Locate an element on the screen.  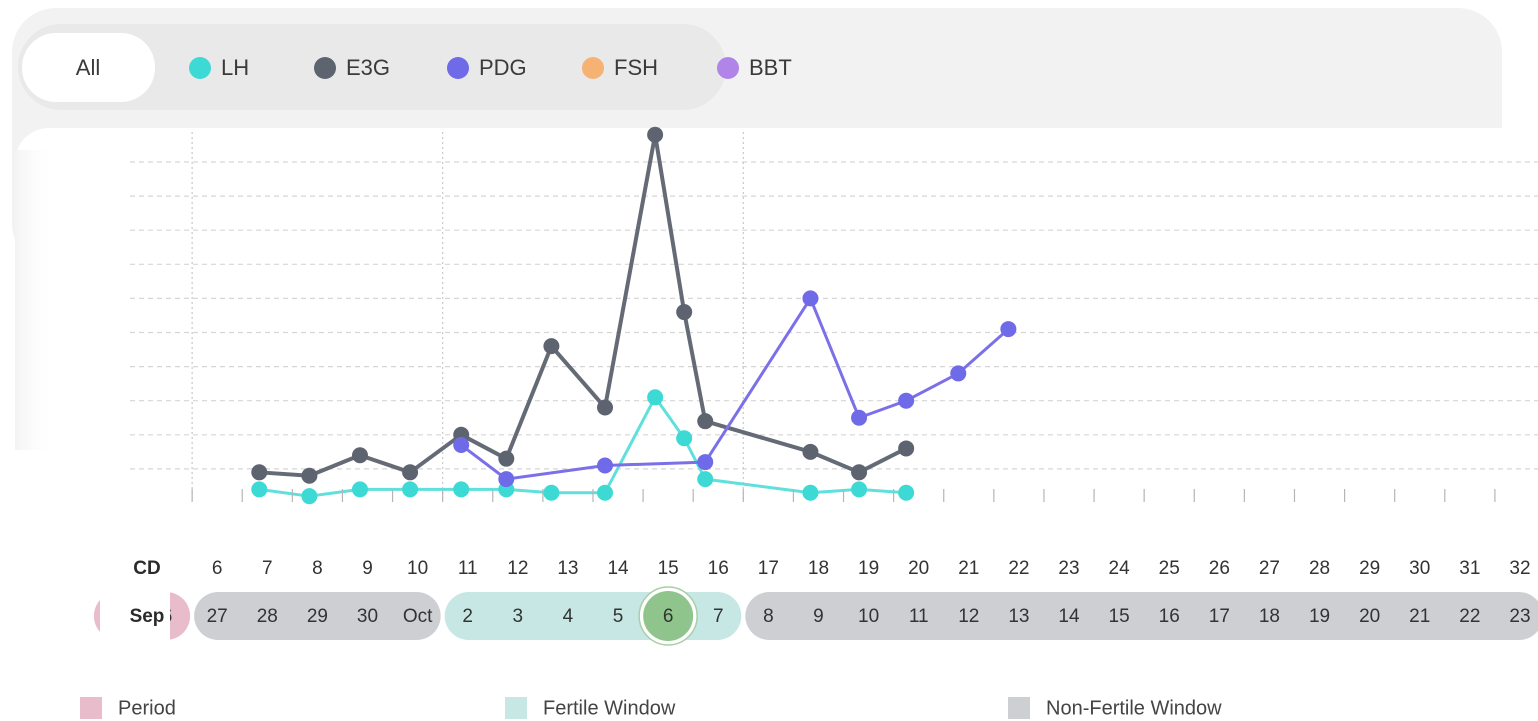
cd-label: 6 is located at coordinates (217, 568).